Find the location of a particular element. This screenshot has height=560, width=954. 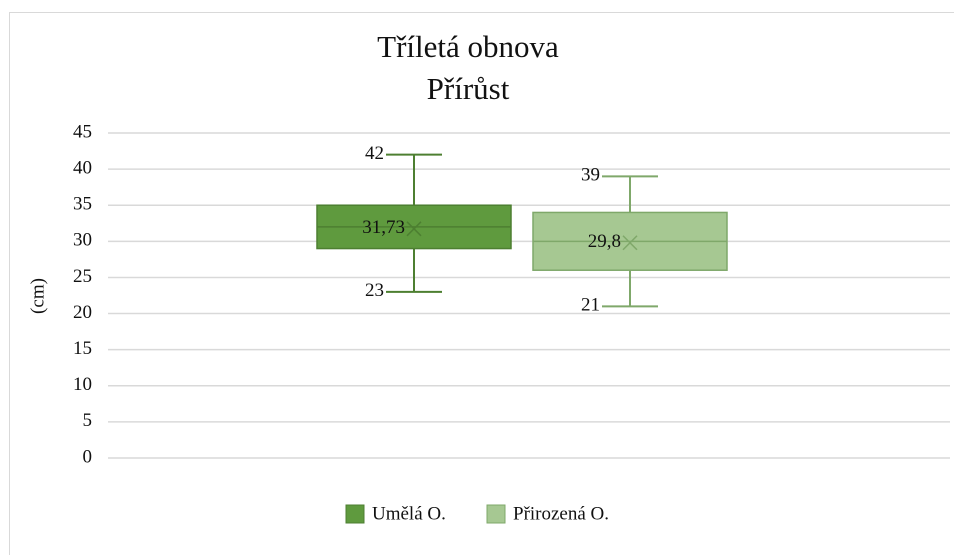

mean-label: 29,8 is located at coordinates (604, 241).